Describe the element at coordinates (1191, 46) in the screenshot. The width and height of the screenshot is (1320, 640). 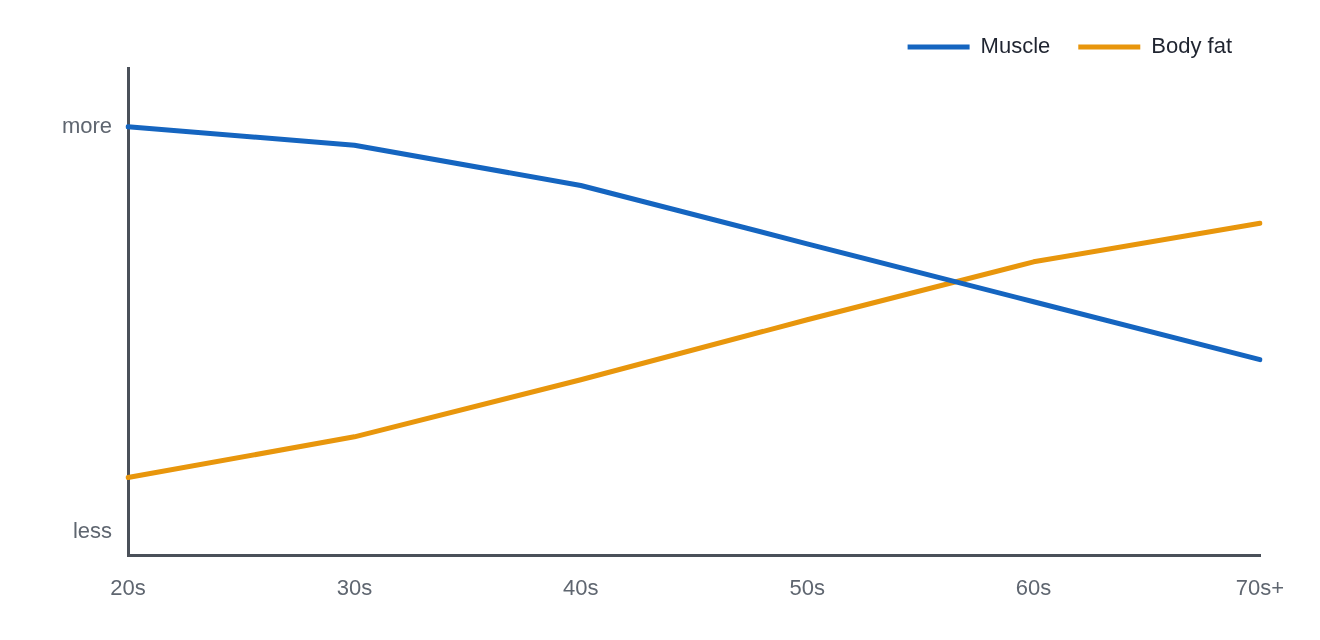
I see `legend-label: Body fat` at that location.